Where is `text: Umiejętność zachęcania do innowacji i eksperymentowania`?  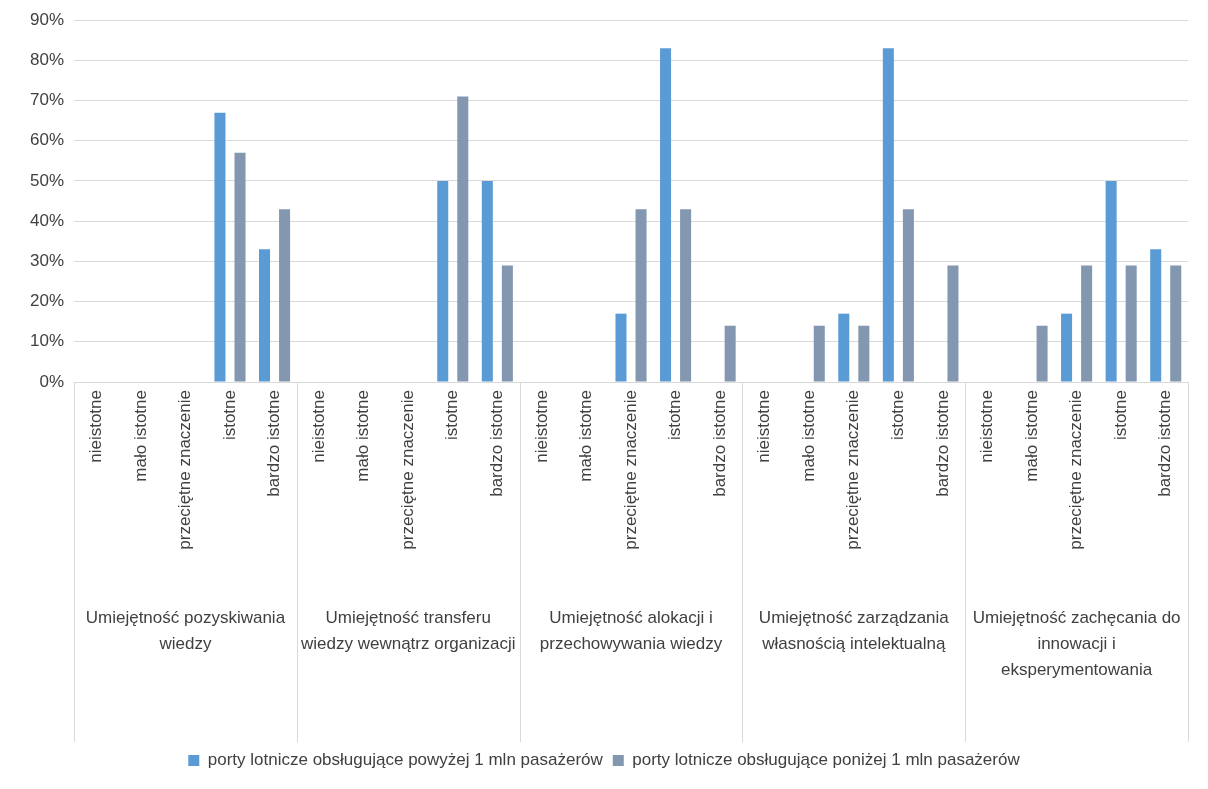 text: Umiejętność zachęcania do innowacji i eksperymentowania is located at coordinates (1076, 644).